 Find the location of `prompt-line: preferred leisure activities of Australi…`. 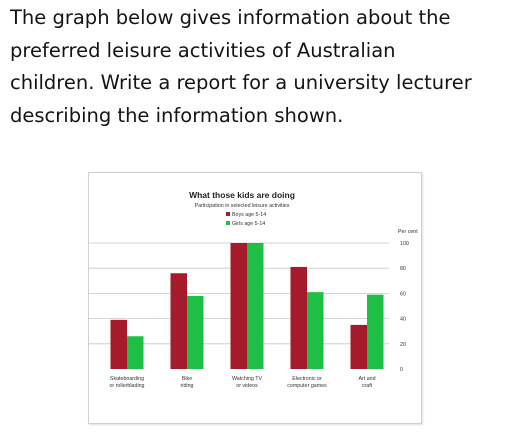

prompt-line: preferred leisure activities of Australi… is located at coordinates (203, 50).